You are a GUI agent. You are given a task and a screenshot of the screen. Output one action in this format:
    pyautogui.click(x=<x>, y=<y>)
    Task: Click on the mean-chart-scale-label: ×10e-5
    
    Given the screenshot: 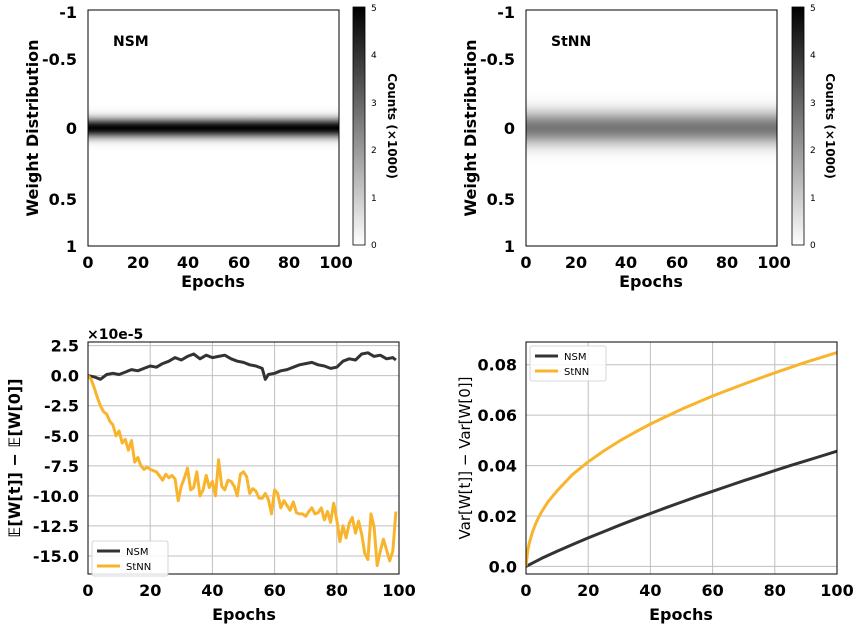 What is the action you would take?
    pyautogui.click(x=115, y=335)
    